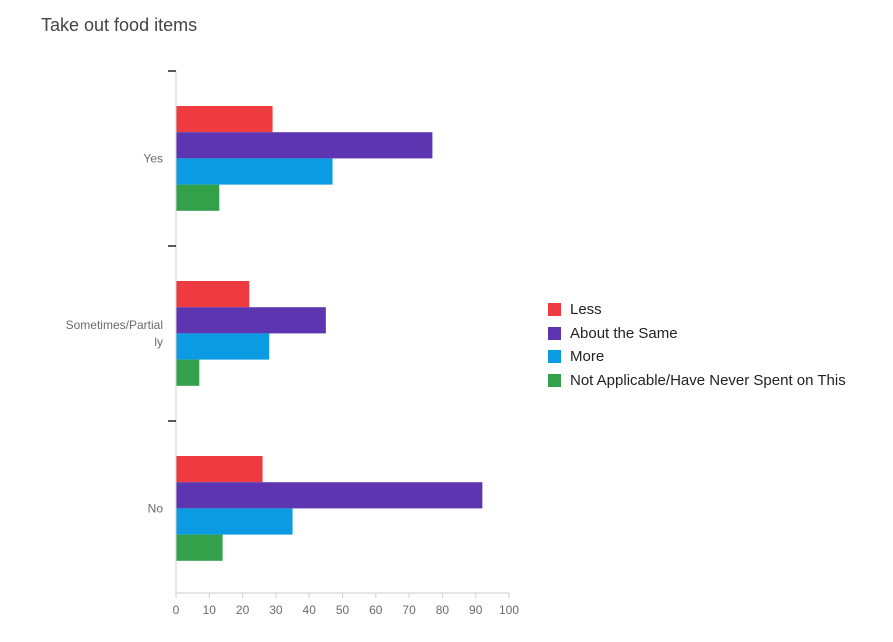 The width and height of the screenshot is (893, 642). What do you see at coordinates (198, 197) in the screenshot?
I see `bar-not-applicable-have-never-spent-on-this-yes` at bounding box center [198, 197].